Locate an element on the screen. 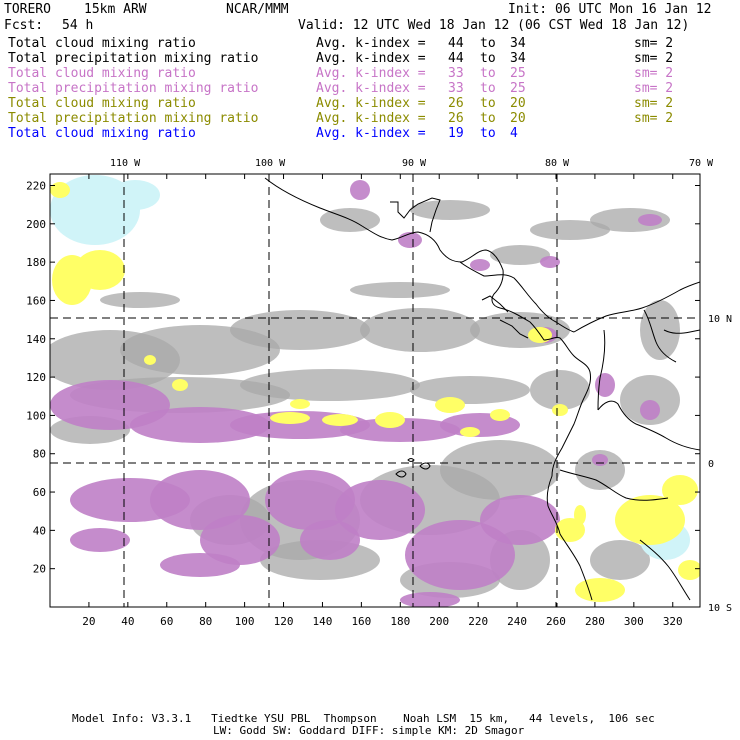  y-tick-label: 20 is located at coordinates (39, 569).